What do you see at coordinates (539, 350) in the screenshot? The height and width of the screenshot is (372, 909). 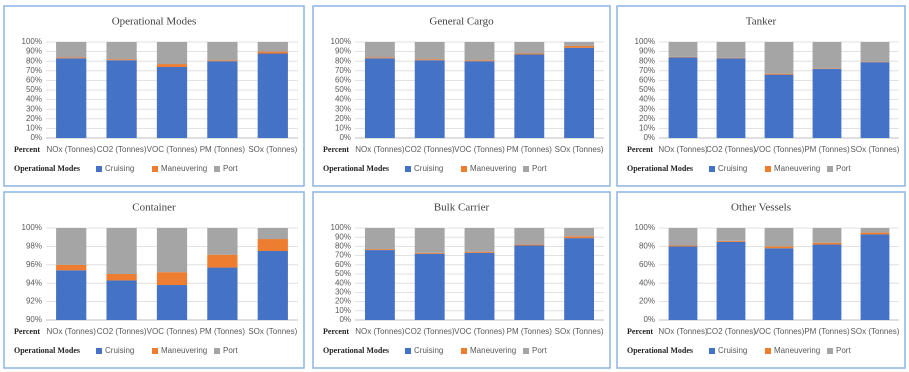 I see `legend-label: Port` at bounding box center [539, 350].